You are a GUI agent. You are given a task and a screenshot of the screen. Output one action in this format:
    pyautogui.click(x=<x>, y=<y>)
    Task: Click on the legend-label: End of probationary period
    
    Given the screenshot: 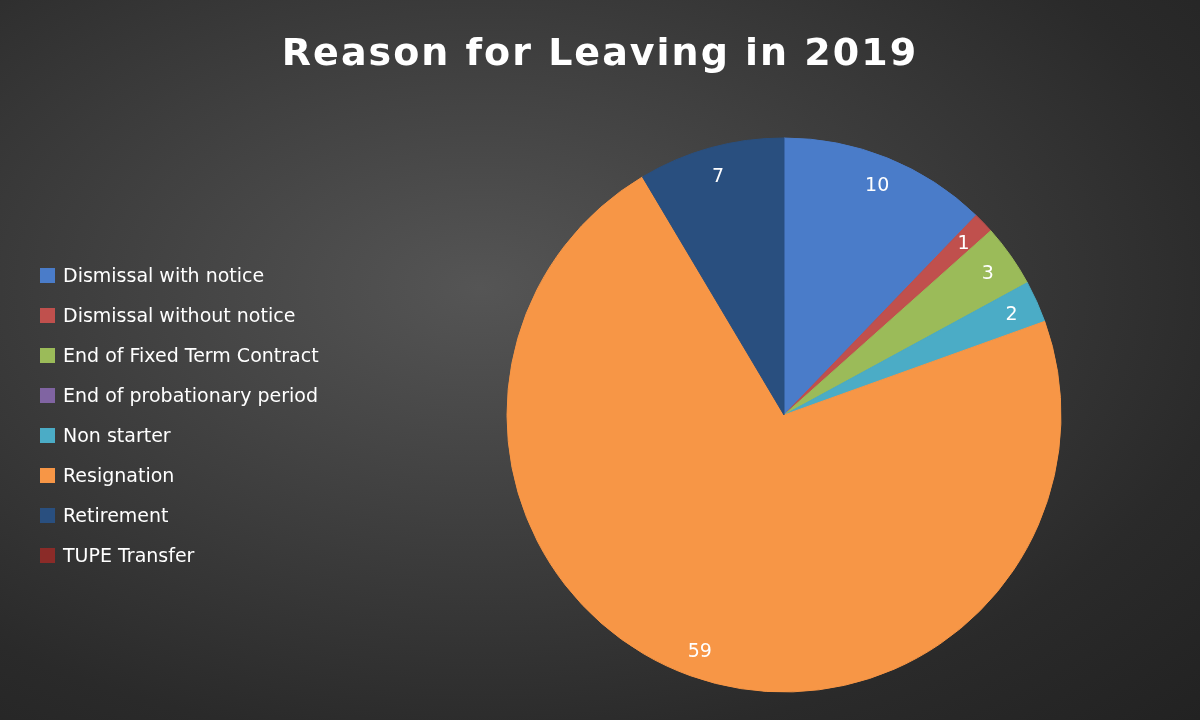 What is the action you would take?
    pyautogui.click(x=190, y=395)
    